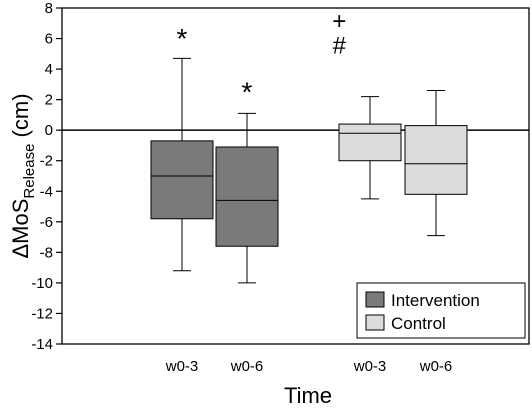 The width and height of the screenshot is (532, 410). Describe the element at coordinates (20, 118) in the screenshot. I see `y-axis-title-unit: (cm)` at that location.